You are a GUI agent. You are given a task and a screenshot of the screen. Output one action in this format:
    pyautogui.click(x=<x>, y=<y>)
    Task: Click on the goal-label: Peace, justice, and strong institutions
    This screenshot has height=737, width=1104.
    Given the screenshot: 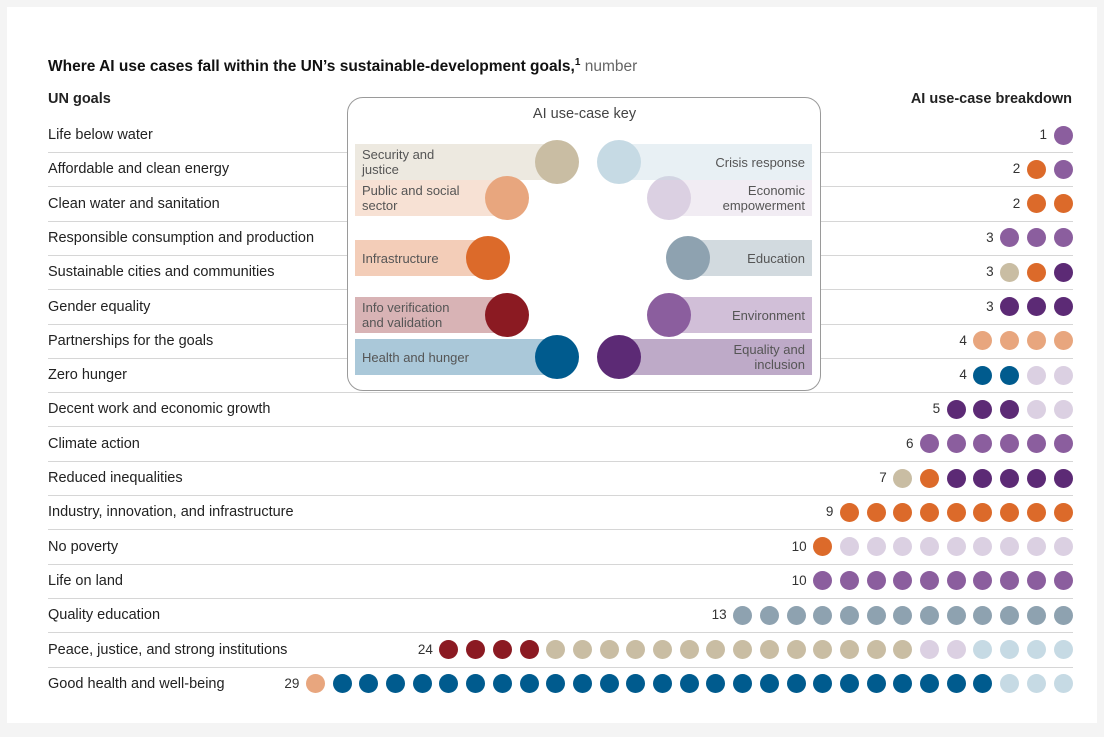 What is the action you would take?
    pyautogui.click(x=168, y=649)
    